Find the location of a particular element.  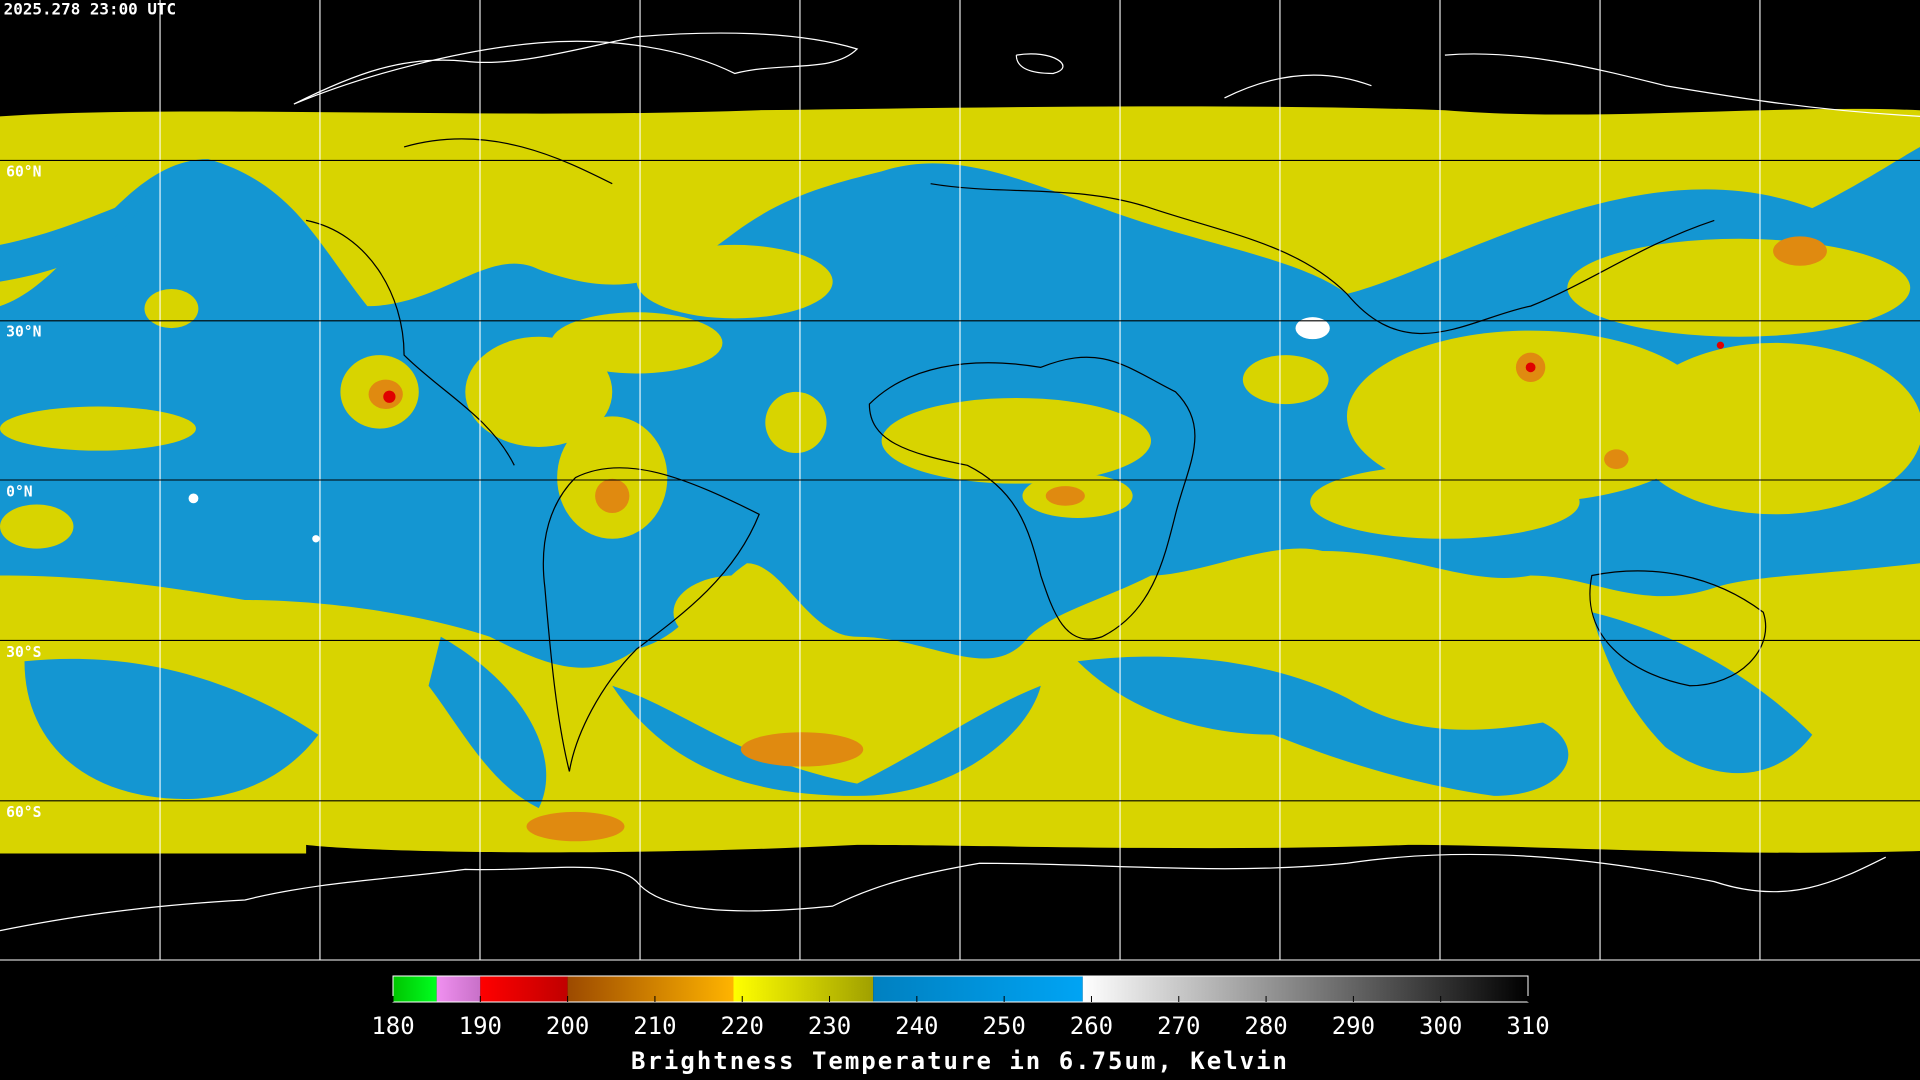

latitude-label: 30°N is located at coordinates (23, 332).